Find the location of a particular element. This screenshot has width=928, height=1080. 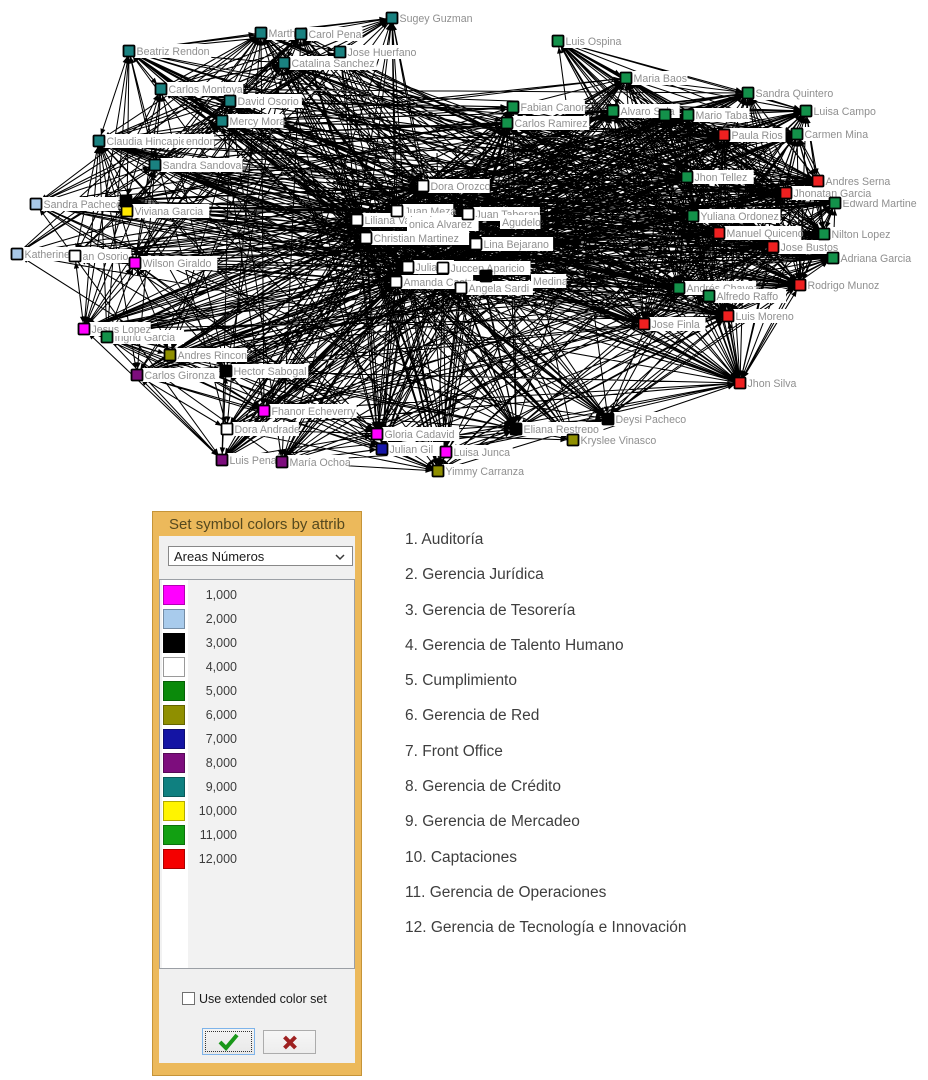

svg-text: Wilson Giraldo is located at coordinates (177, 264).